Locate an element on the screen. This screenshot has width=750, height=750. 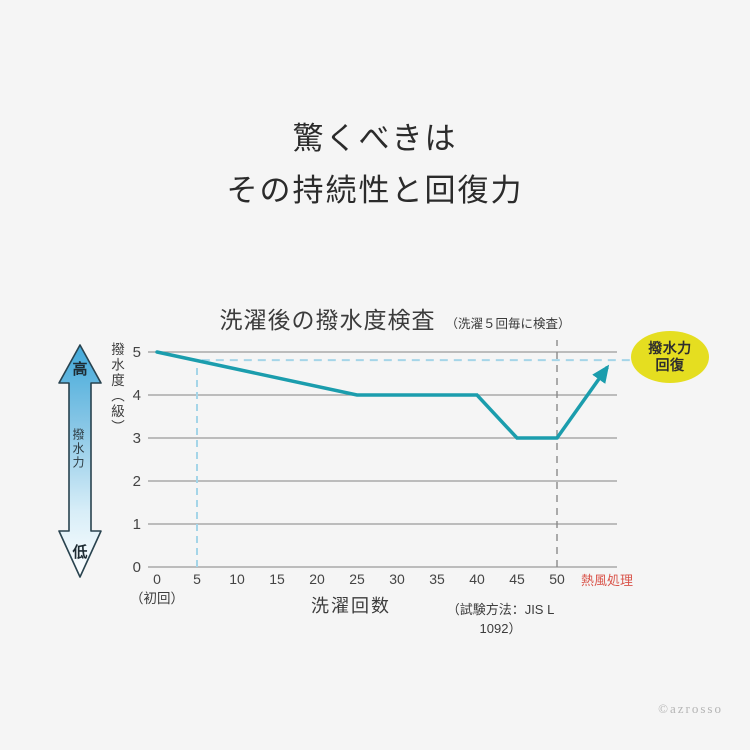
x-tick-40: 40 is located at coordinates (477, 579).